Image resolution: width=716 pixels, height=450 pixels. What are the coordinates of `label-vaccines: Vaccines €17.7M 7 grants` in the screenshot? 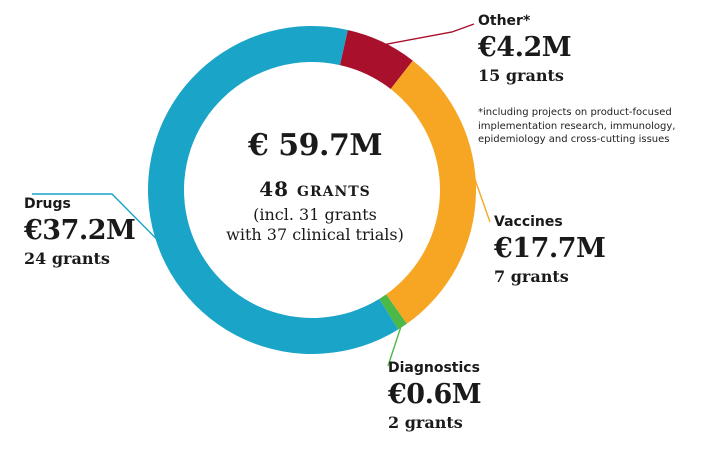 It's located at (550, 250).